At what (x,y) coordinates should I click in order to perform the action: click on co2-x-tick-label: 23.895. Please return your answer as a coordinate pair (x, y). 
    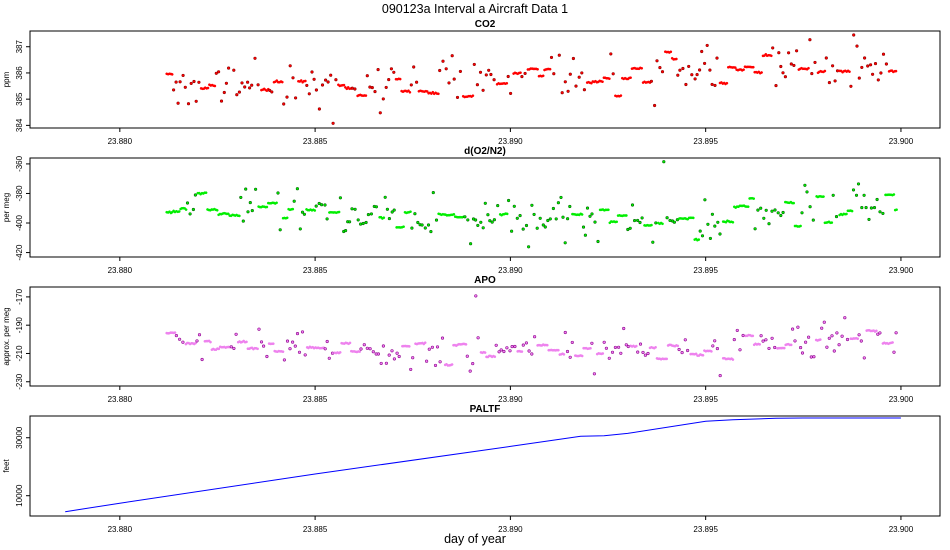
    Looking at the image, I should click on (705, 141).